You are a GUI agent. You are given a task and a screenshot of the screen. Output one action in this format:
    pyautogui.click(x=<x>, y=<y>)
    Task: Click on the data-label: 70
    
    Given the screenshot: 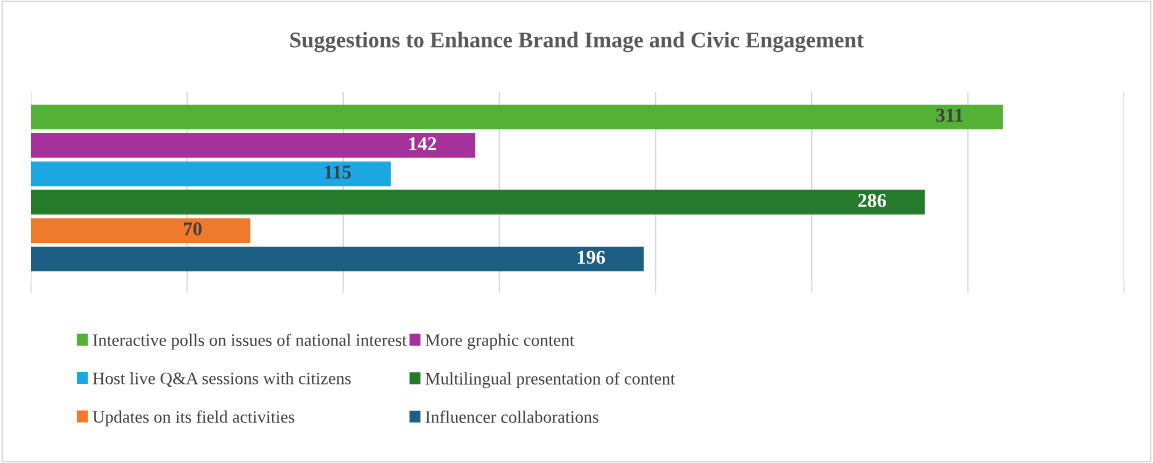 What is the action you would take?
    pyautogui.click(x=193, y=229)
    